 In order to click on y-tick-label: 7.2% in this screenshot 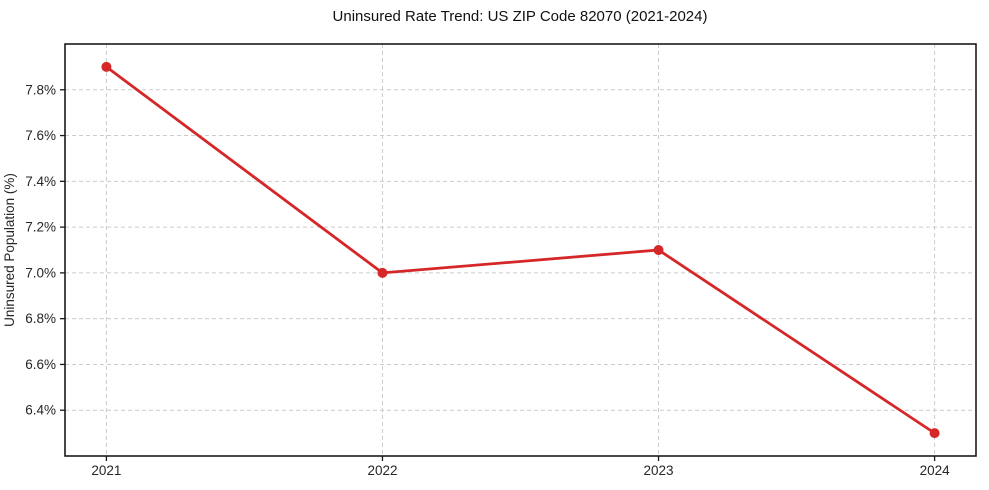, I will do `click(40, 227)`.